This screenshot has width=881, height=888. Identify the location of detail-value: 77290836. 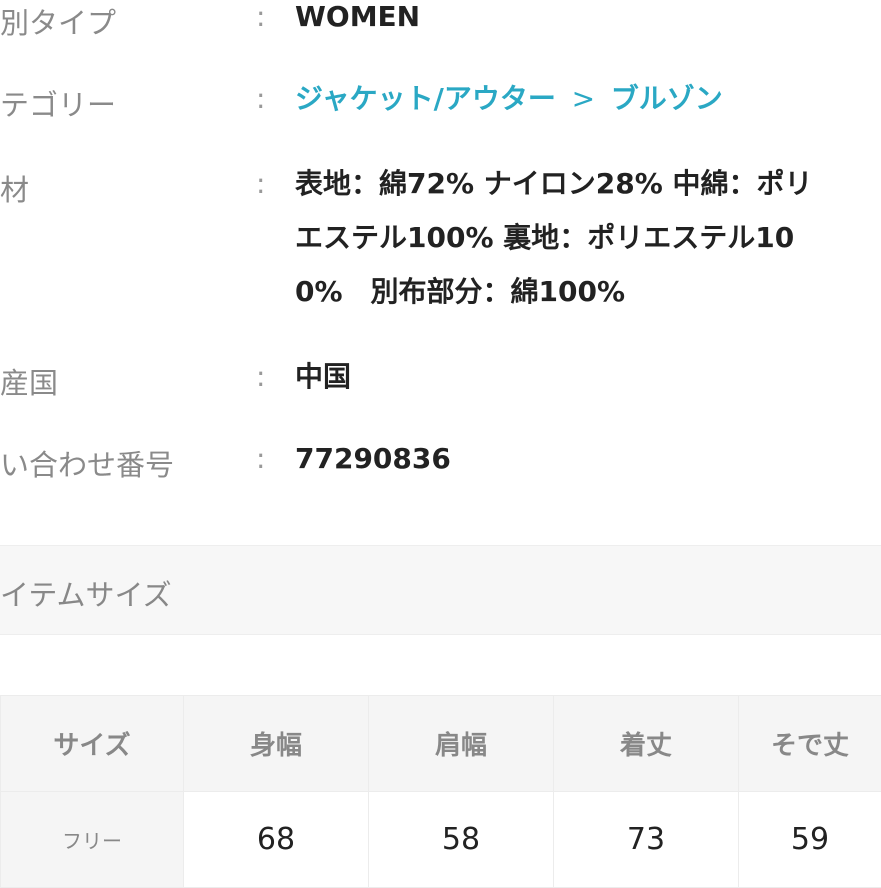
(373, 459).